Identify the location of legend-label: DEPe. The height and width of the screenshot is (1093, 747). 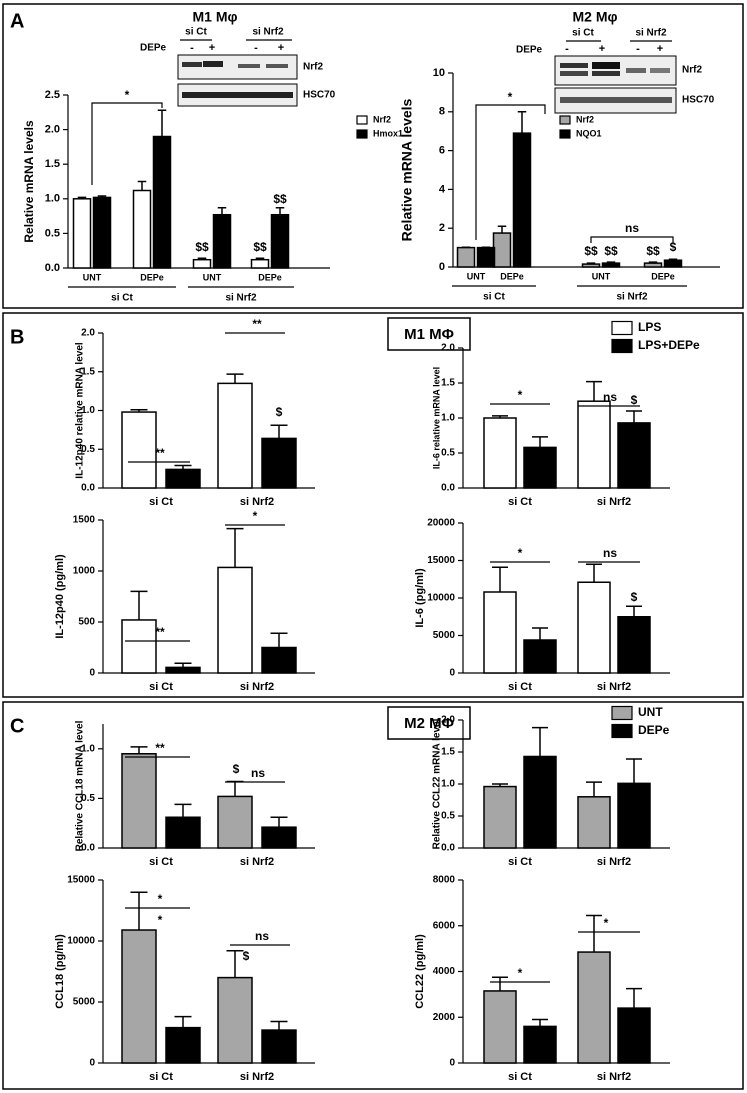
(654, 730).